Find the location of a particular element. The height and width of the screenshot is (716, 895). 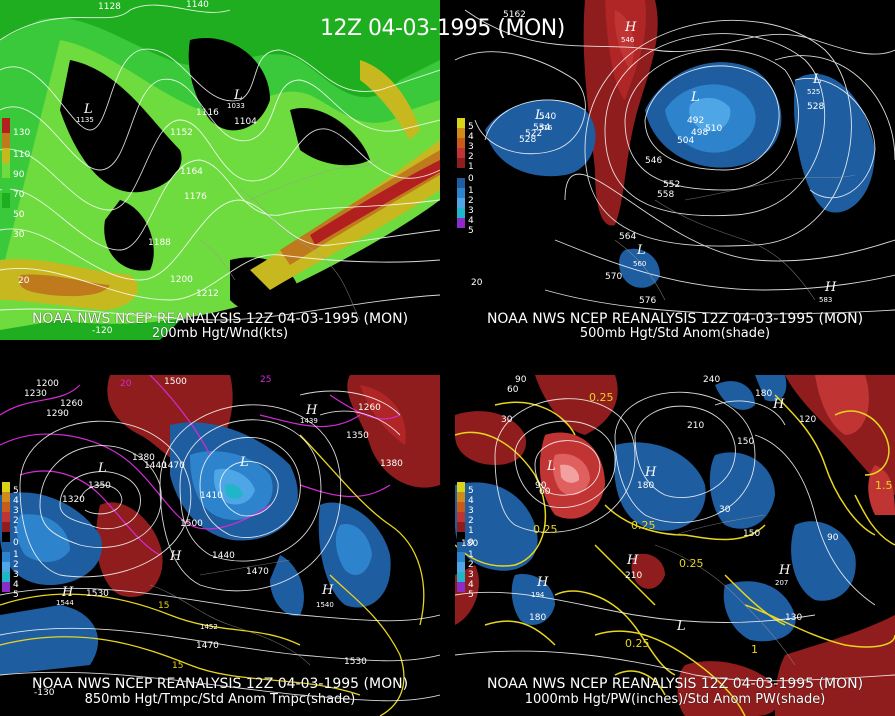

contour-label: 90 is located at coordinates (521, 380).